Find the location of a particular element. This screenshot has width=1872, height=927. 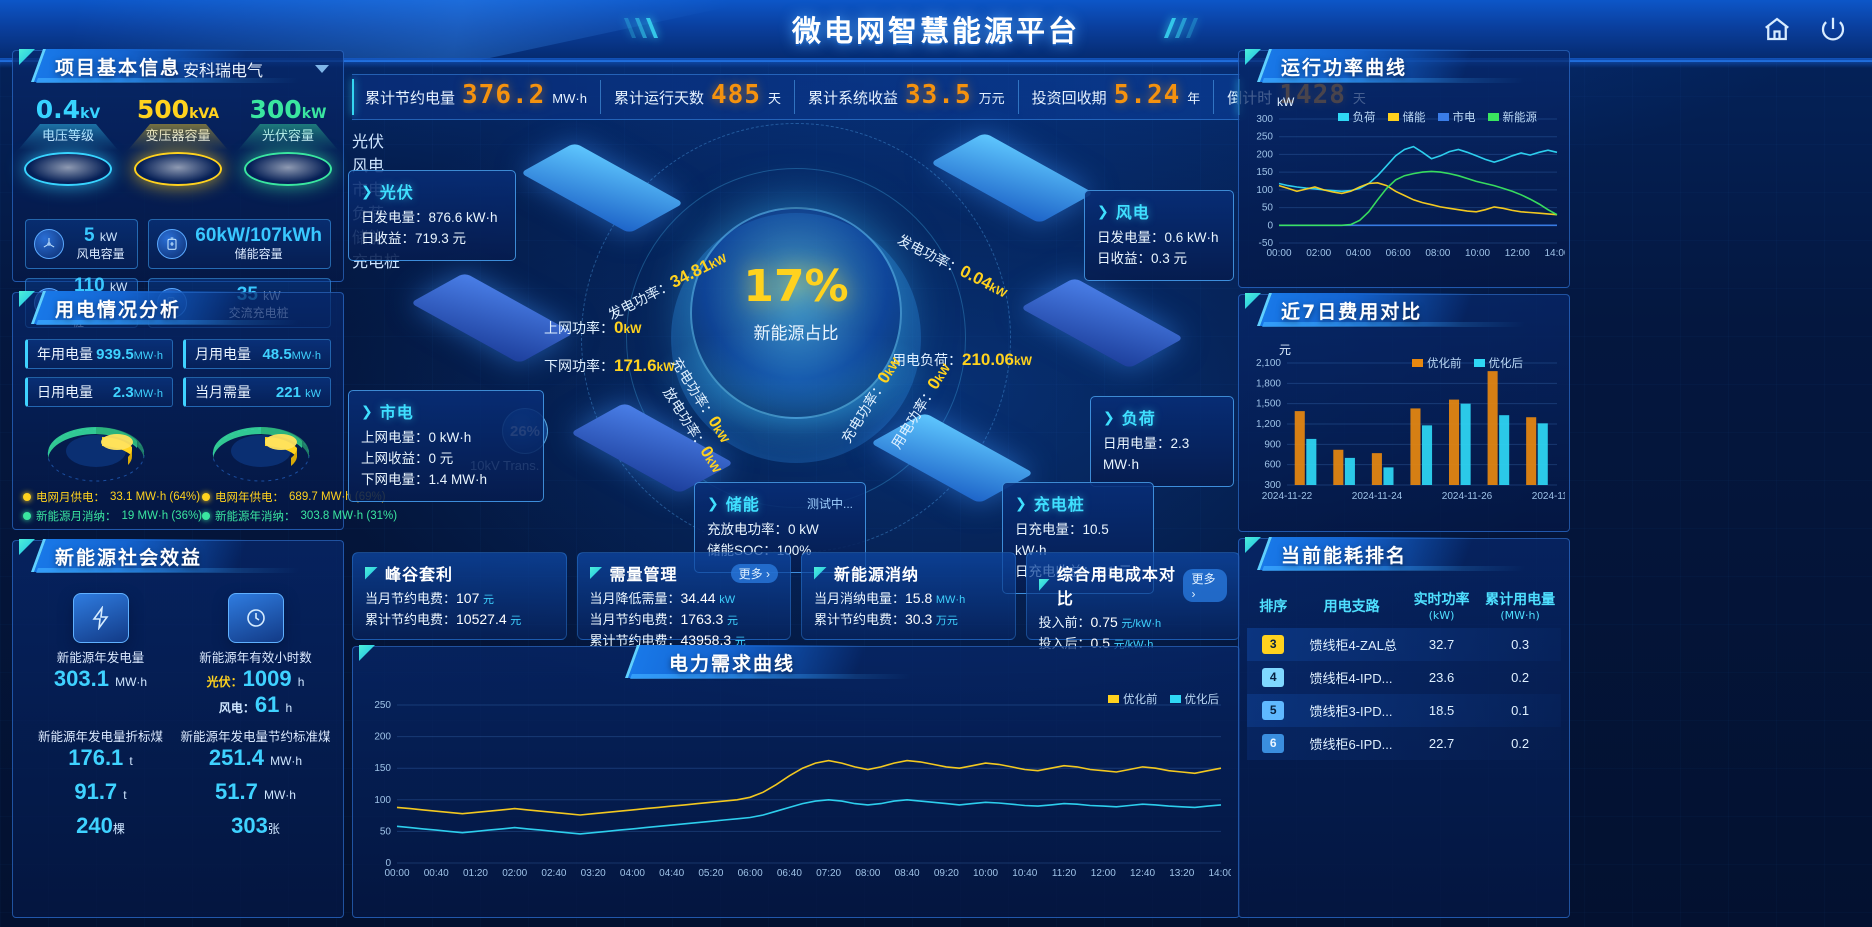

metric-card-header: 峰谷套利 is located at coordinates (459, 573).